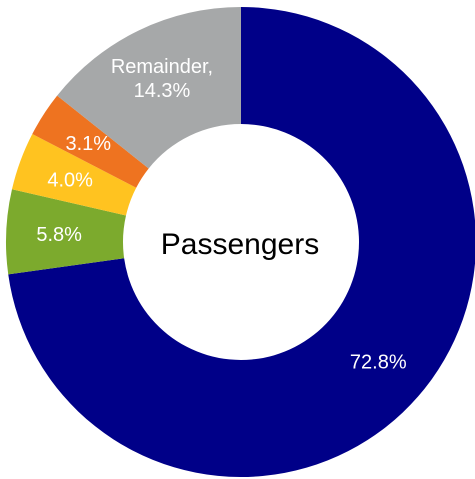  I want to click on slice-label-4: Remainder, 14.3%, so click(162, 79).